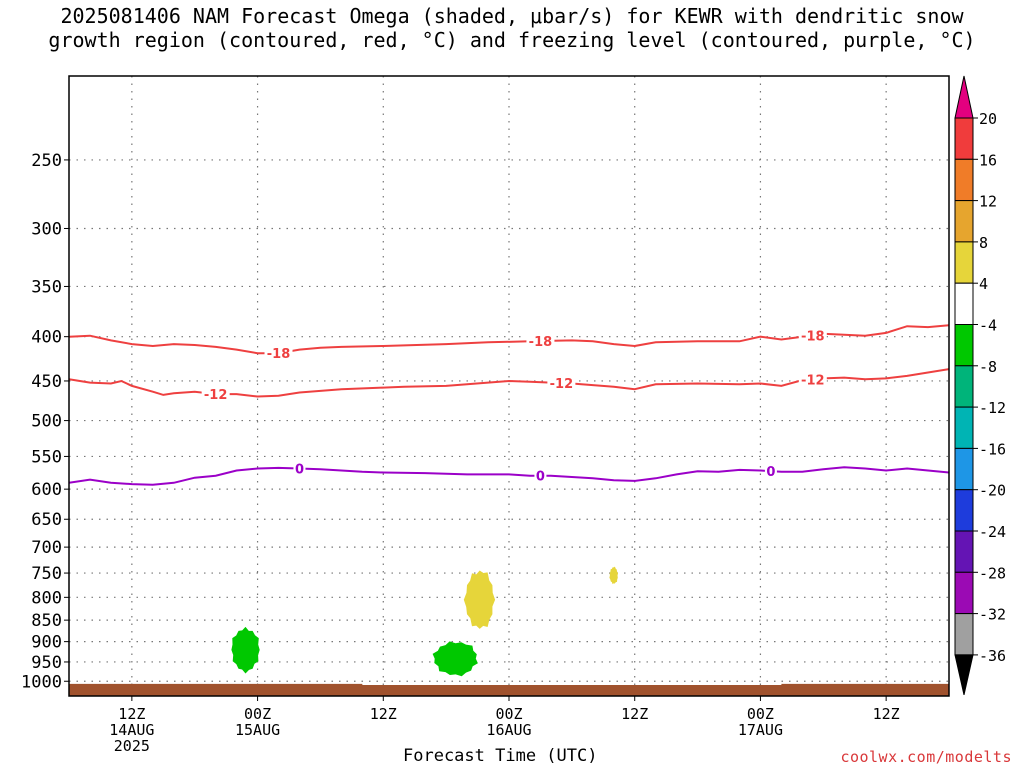 The image size is (1024, 768). Describe the element at coordinates (926, 757) in the screenshot. I see `source-credit: coolwx.com/modelts` at that location.